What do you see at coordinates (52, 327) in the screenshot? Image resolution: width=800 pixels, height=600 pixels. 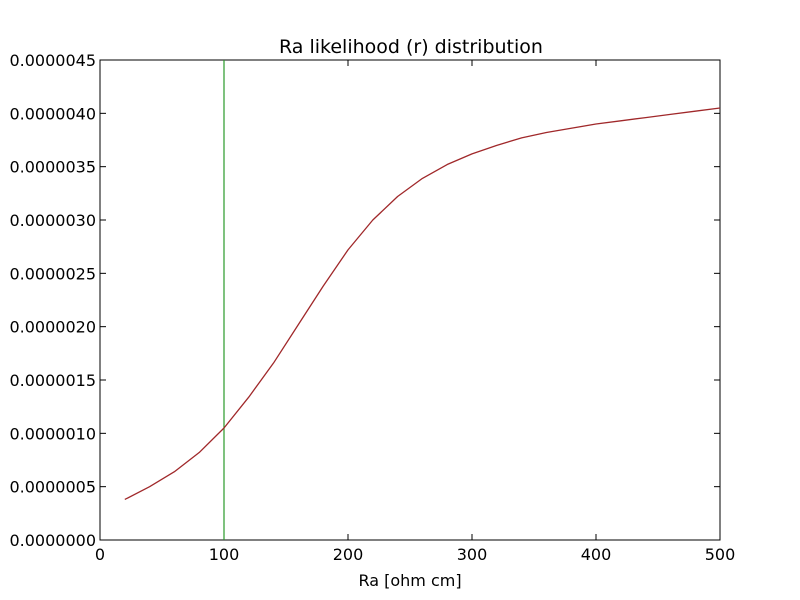 I see `y-tick-label: 0.0000020` at bounding box center [52, 327].